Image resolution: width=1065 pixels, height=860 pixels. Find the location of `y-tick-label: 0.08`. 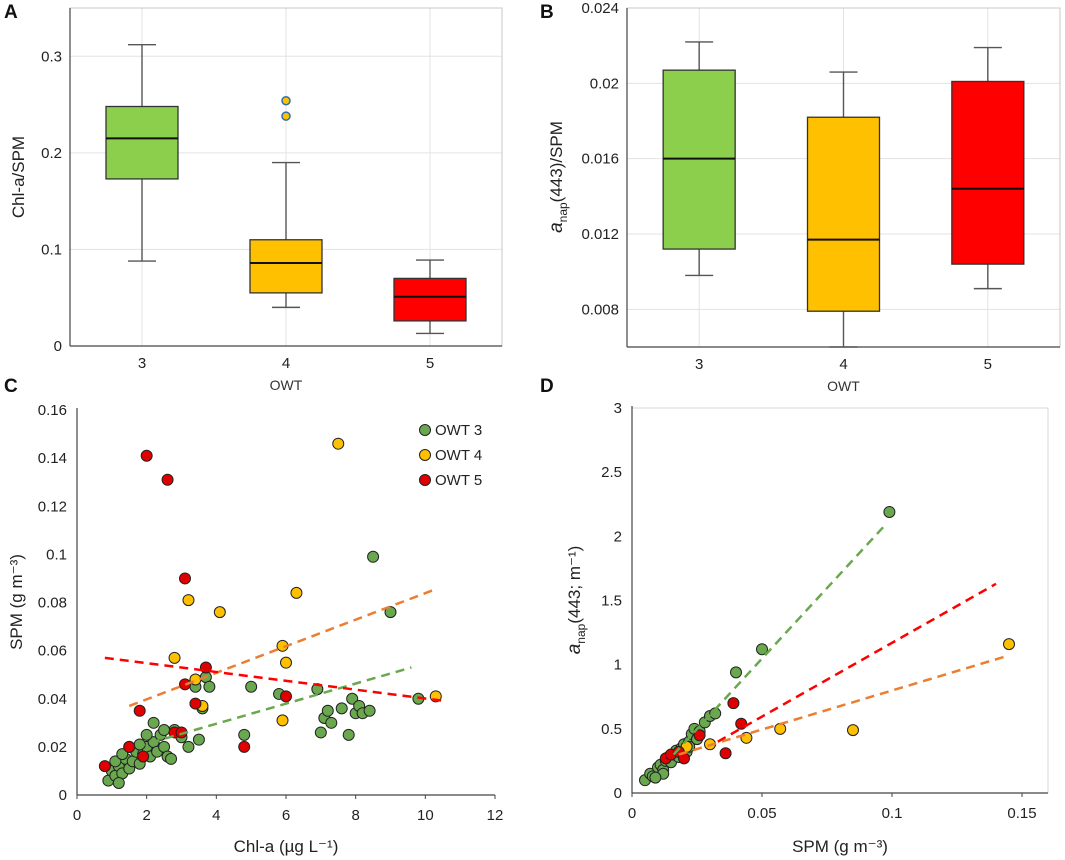

y-tick-label: 0.08 is located at coordinates (52, 603).